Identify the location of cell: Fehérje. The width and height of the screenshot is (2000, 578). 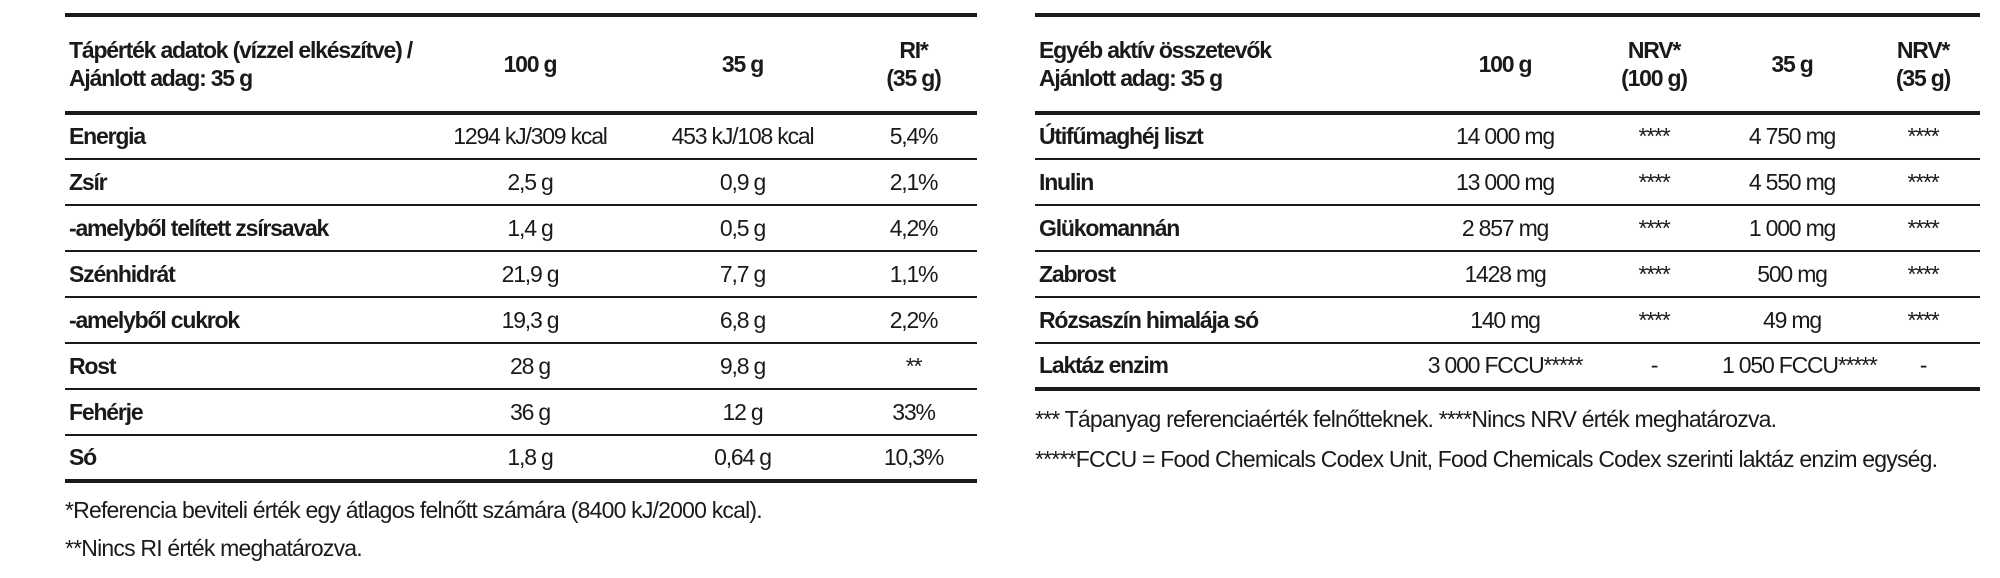
(106, 411).